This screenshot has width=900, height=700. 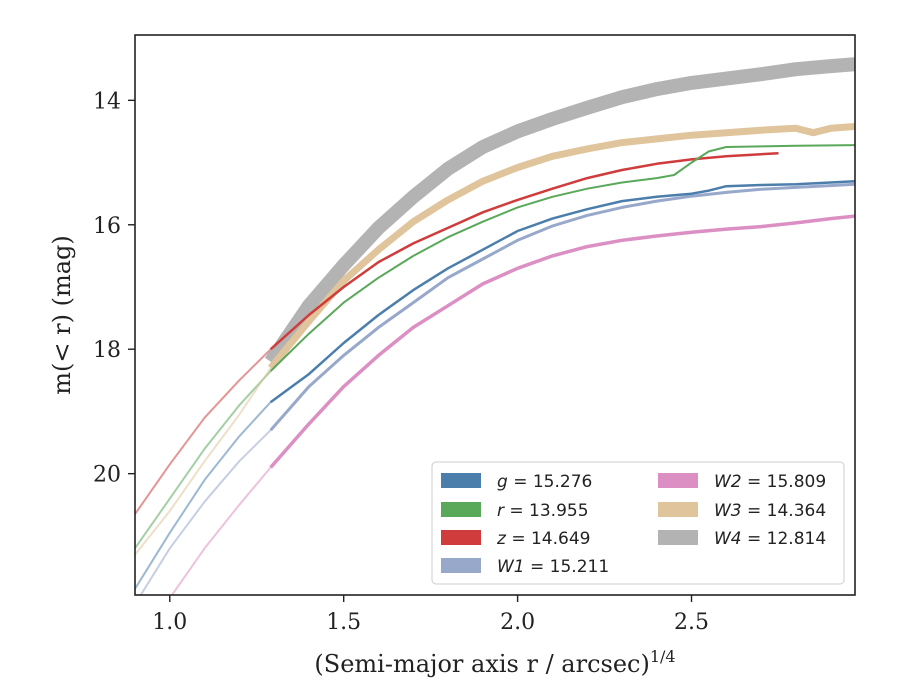 I want to click on x-ticks: 1.0 1.5 2.0 2.5, so click(x=430, y=615).